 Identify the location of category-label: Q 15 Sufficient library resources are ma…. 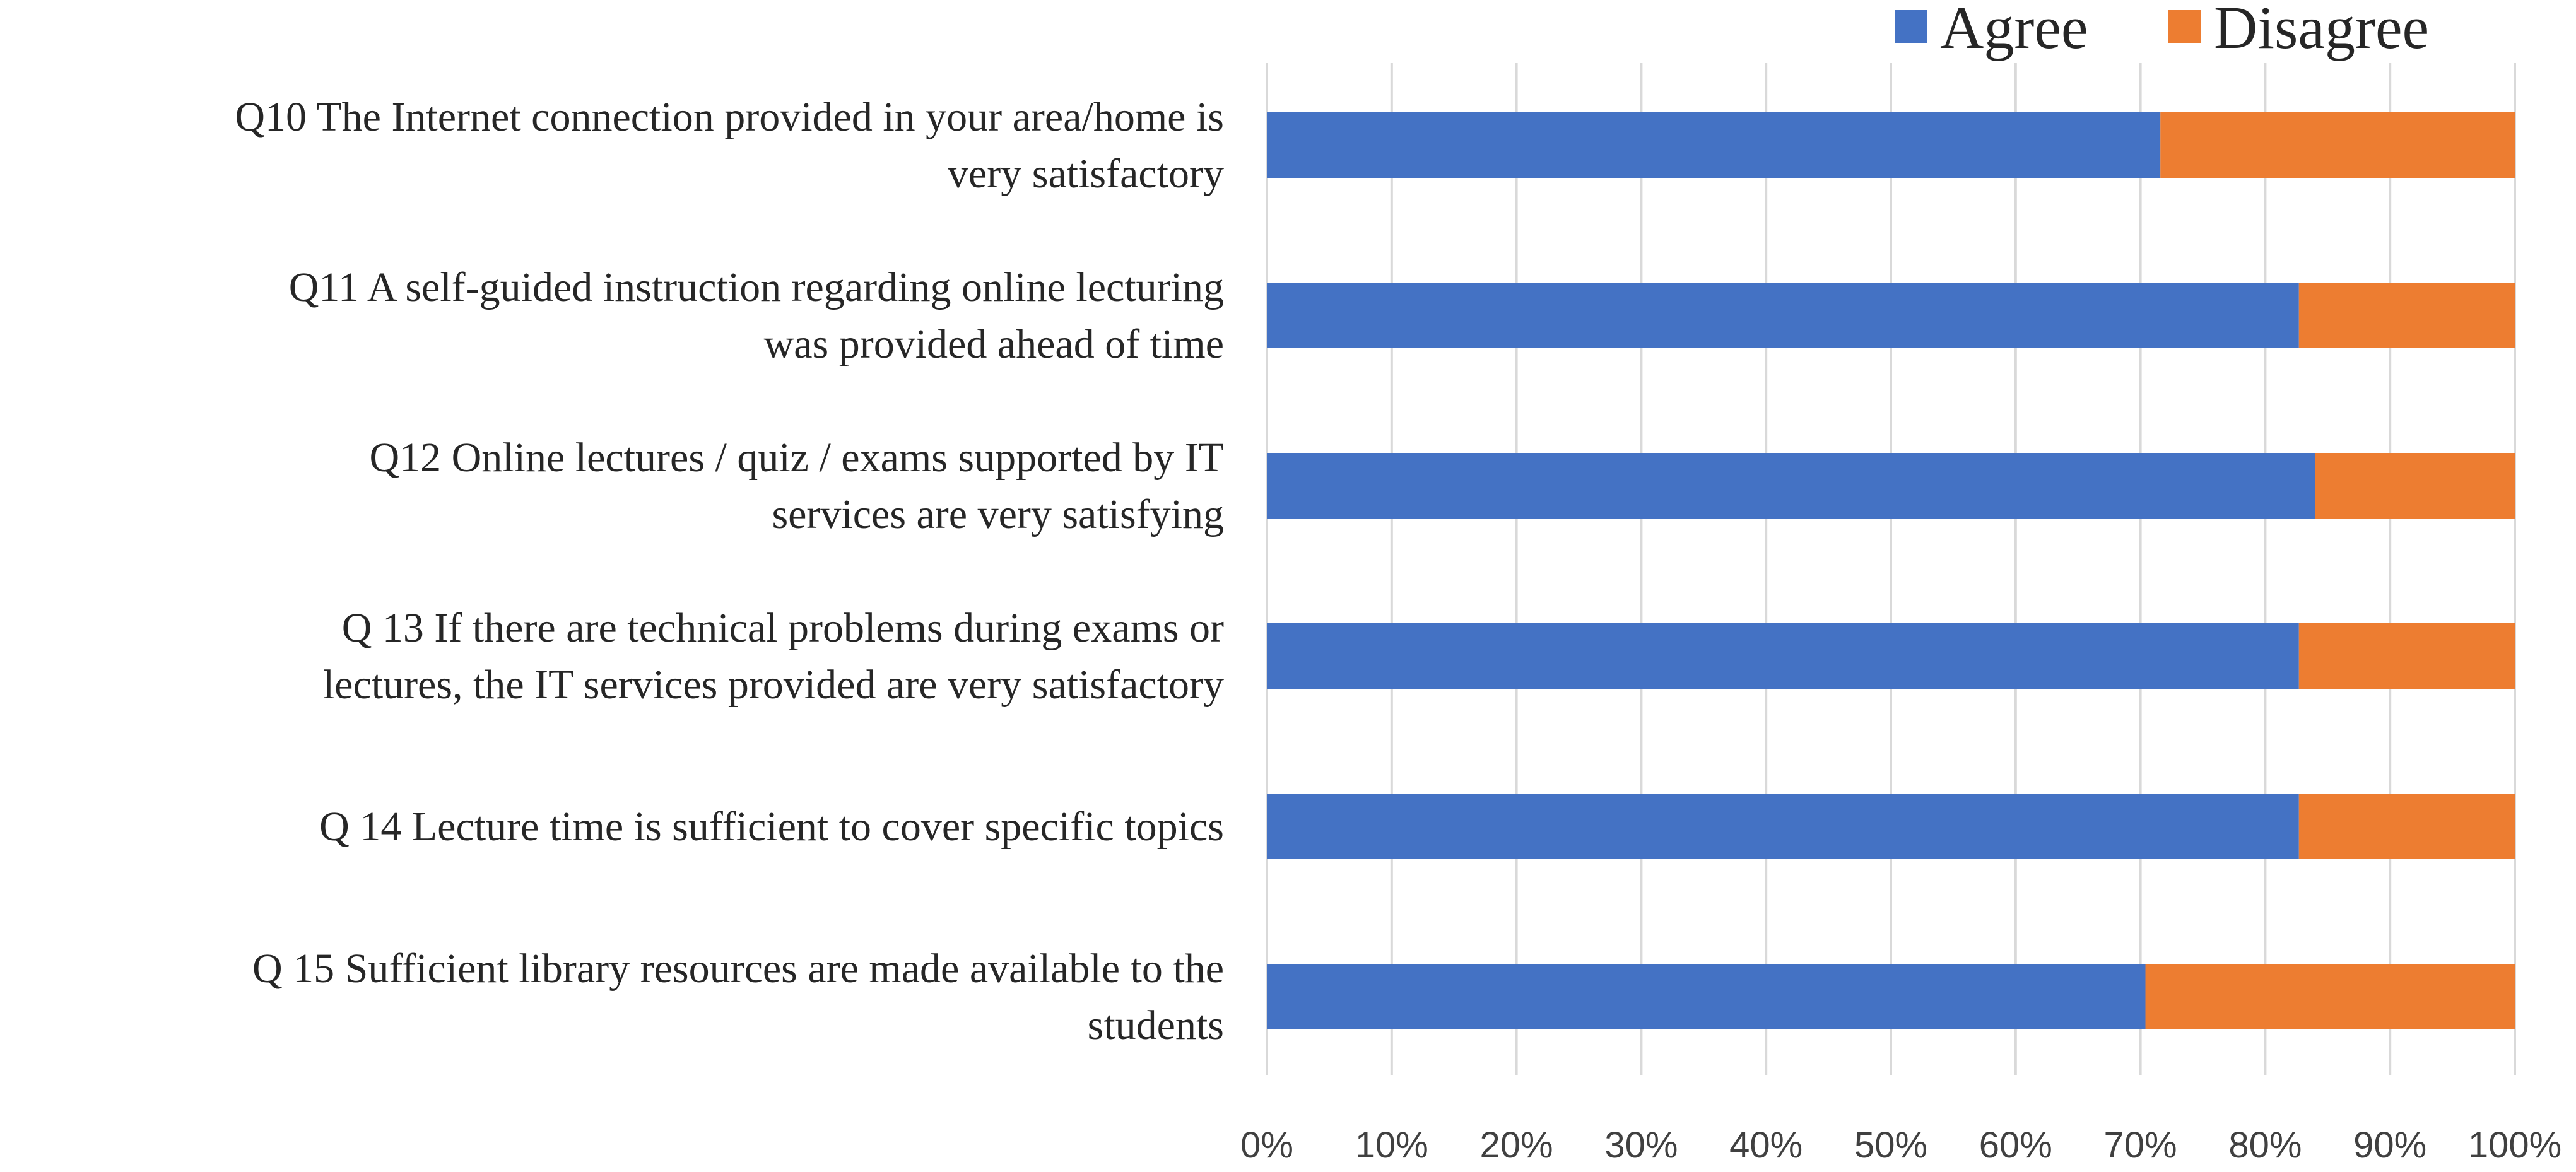
(738, 969).